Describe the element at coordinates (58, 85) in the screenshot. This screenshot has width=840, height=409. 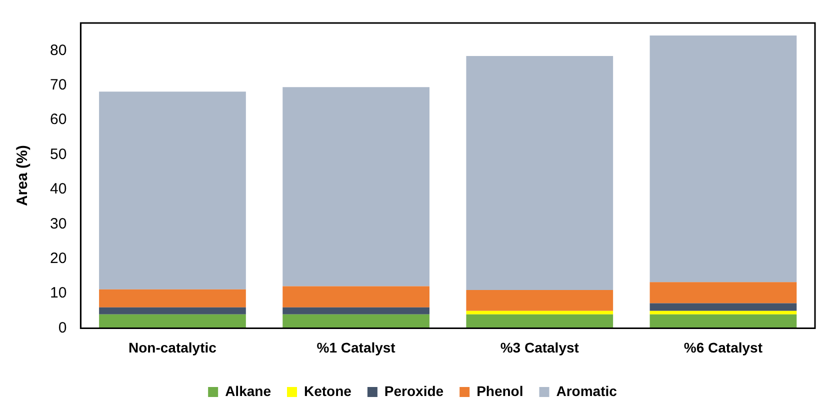
I see `y-tick-label: 70` at that location.